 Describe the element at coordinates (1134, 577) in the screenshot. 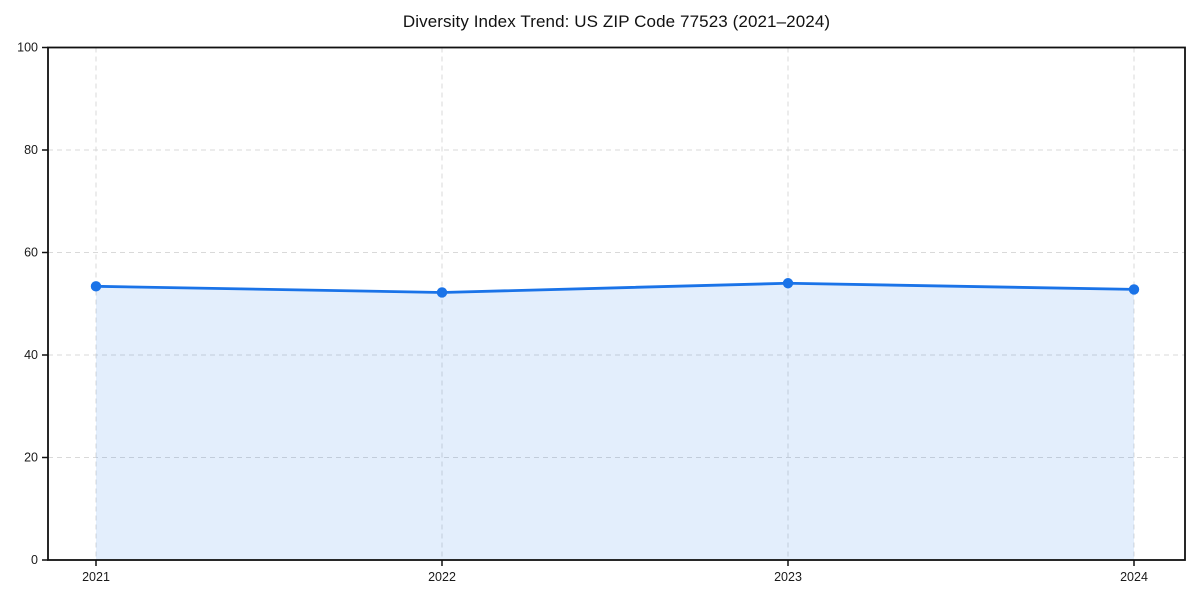

I see `x-tick-label: 2024` at that location.